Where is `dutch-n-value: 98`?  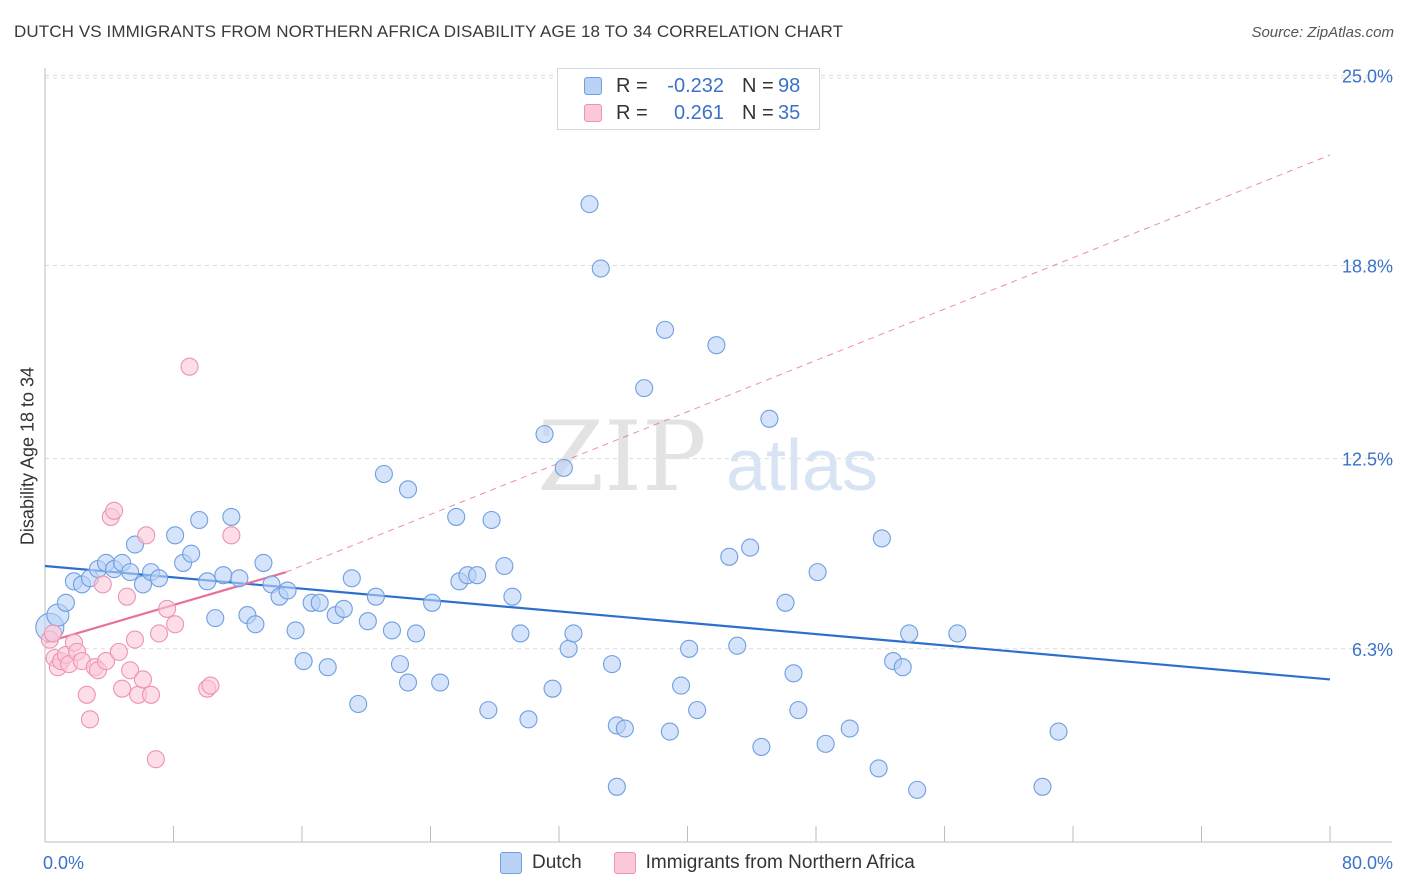 dutch-n-value: 98 is located at coordinates (789, 85).